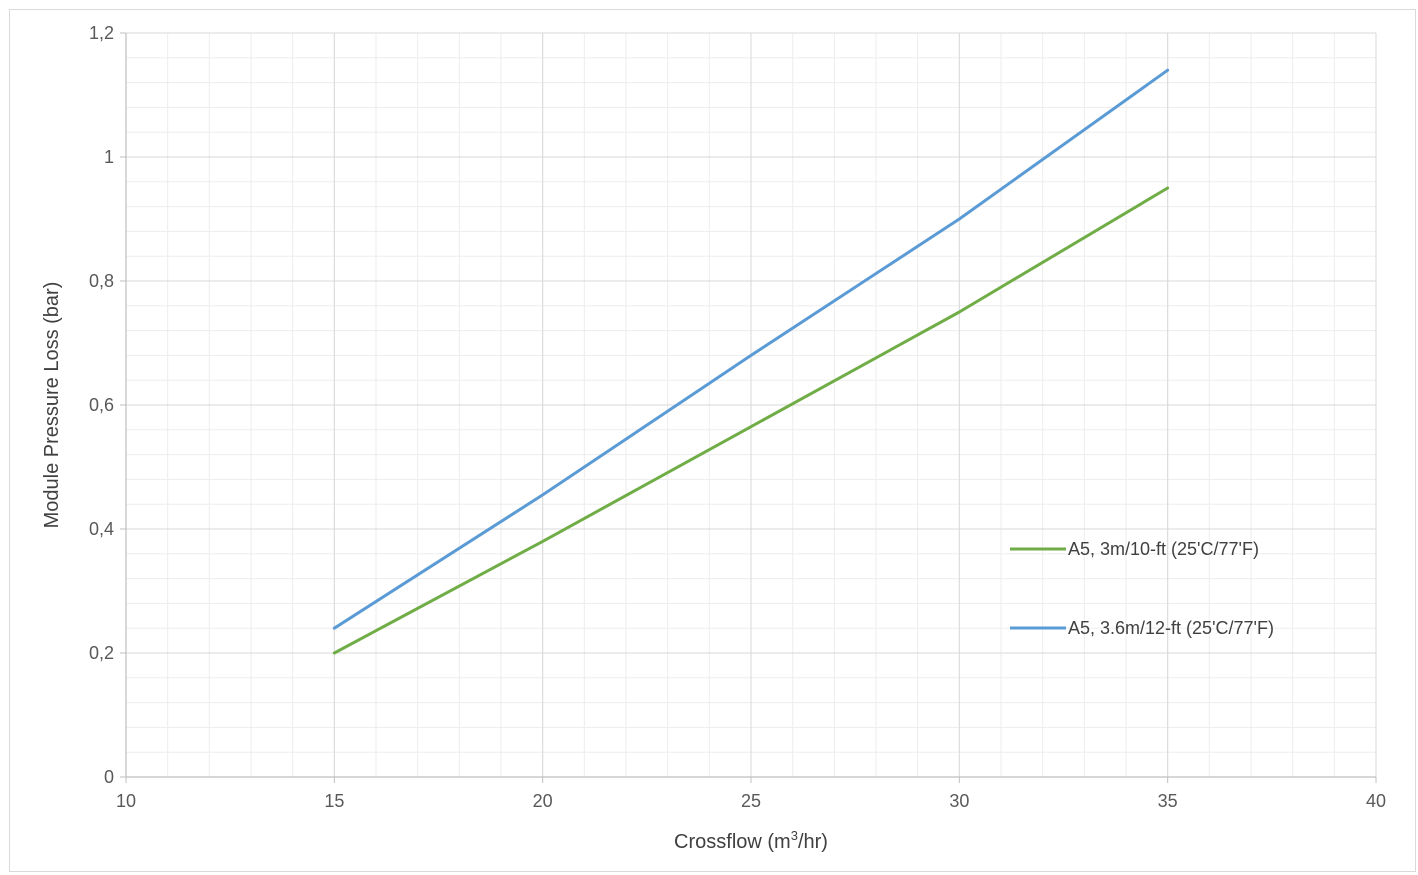 The image size is (1418, 875). I want to click on legend-item-2: A5, 3.6m/12-ft (25'C/77'F), so click(1142, 628).